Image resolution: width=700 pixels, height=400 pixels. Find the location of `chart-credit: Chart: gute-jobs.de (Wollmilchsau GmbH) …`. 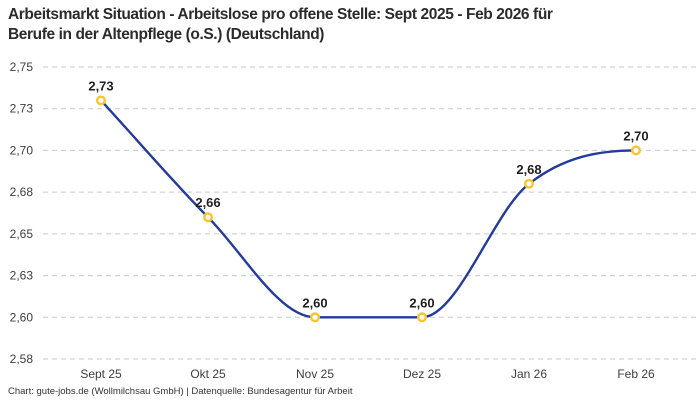

chart-credit: Chart: gute-jobs.de (Wollmilchsau GmbH) … is located at coordinates (180, 391).